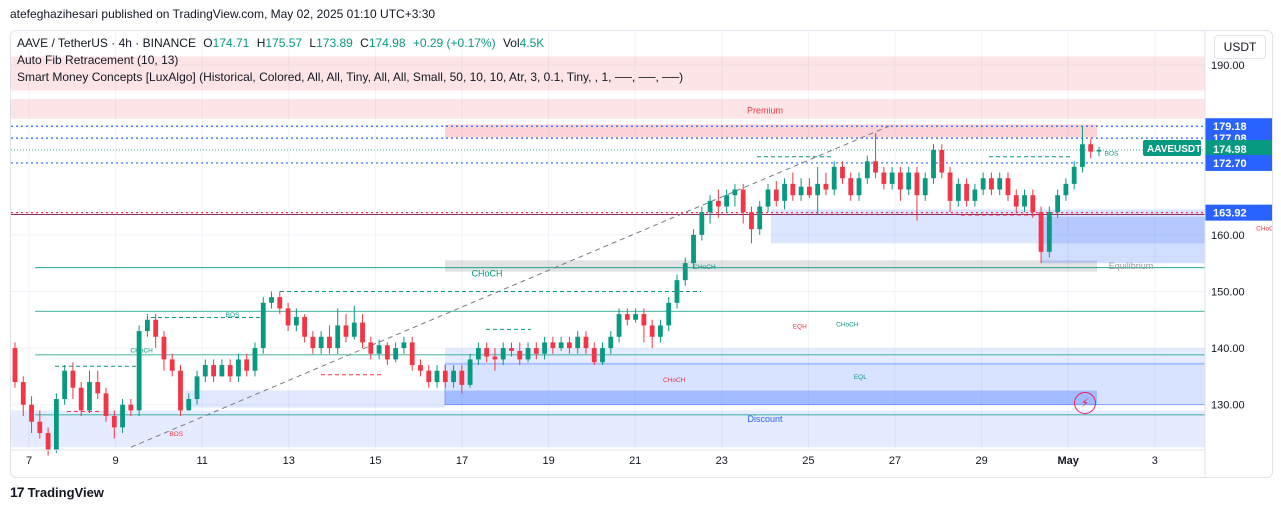 Image resolution: width=1281 pixels, height=509 pixels. What do you see at coordinates (106, 43) in the screenshot?
I see `symbol-title: AAVE / TetherUS · 4h · BINANCE` at bounding box center [106, 43].